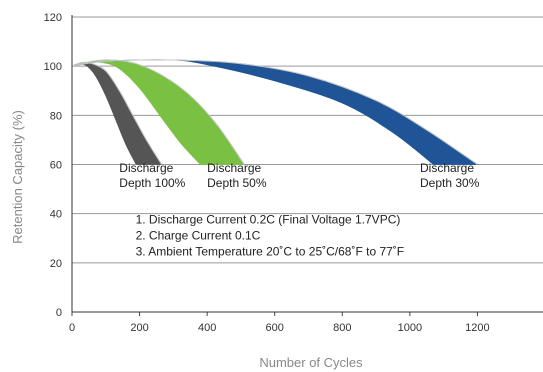 This screenshot has width=543, height=372. Describe the element at coordinates (17, 177) in the screenshot. I see `y-axis-label: Retention Capacity (%)` at that location.